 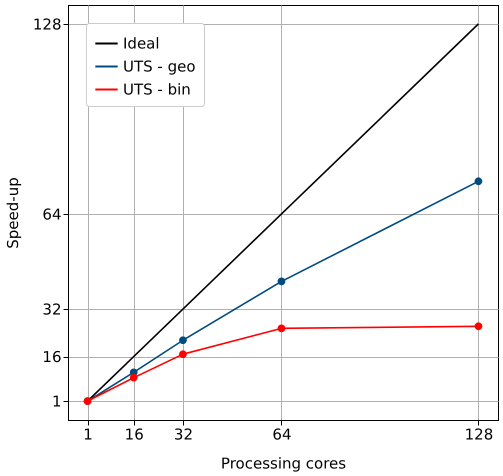 I want to click on legend-label: UTS - bin, so click(x=157, y=89).